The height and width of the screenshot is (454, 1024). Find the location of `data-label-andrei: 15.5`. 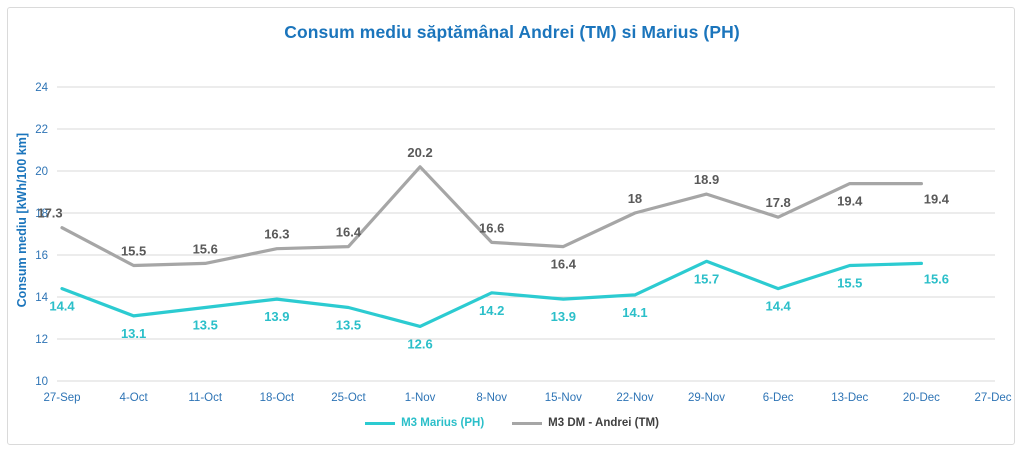

data-label-andrei: 15.5 is located at coordinates (133, 251).